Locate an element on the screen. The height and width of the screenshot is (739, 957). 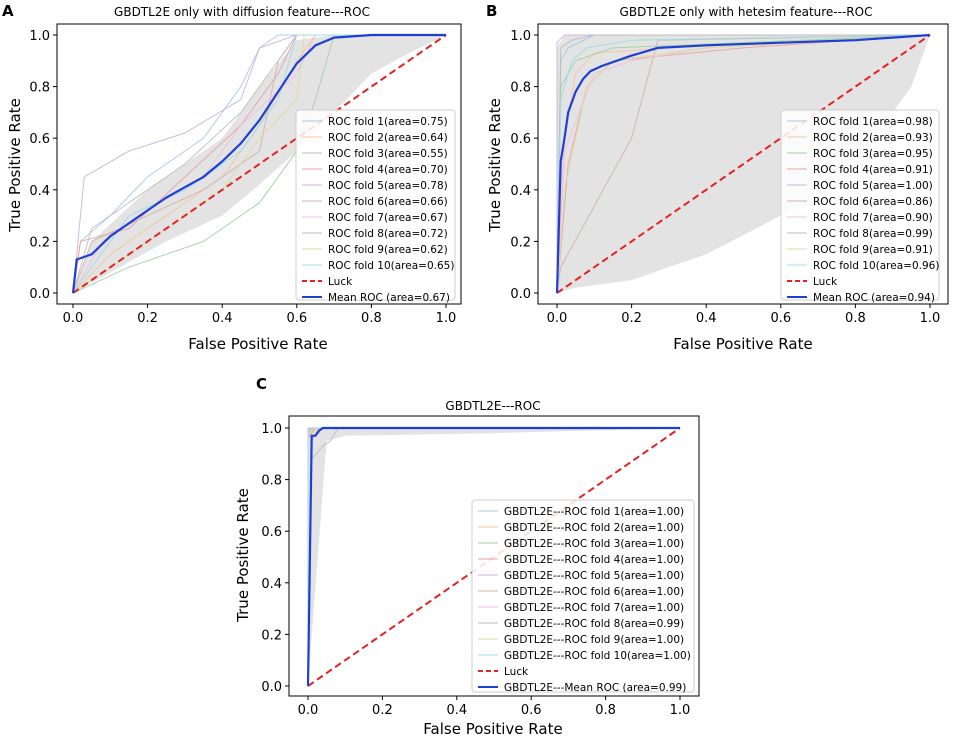
legend-entry-label: ROC fold 9(area=0.62) is located at coordinates (388, 250).